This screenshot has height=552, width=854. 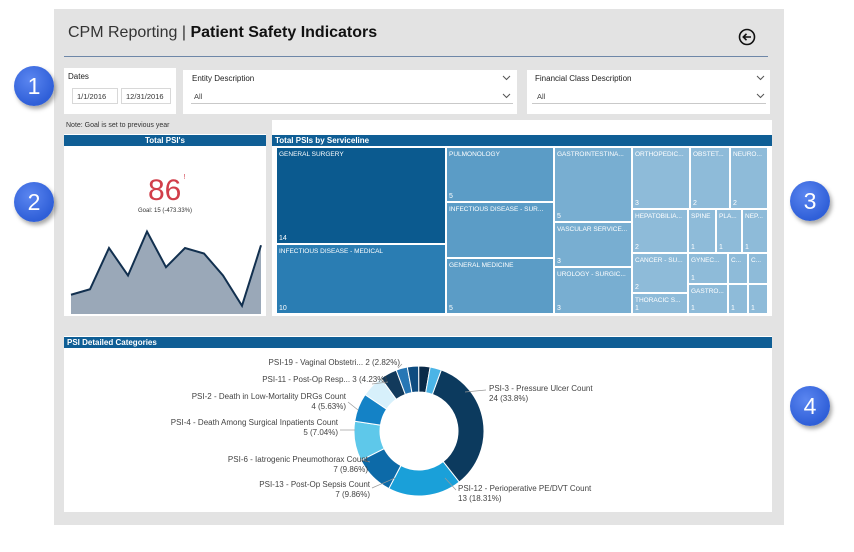 What do you see at coordinates (311, 154) in the screenshot?
I see `treemap-tile-label: GENERAL SURGERY` at bounding box center [311, 154].